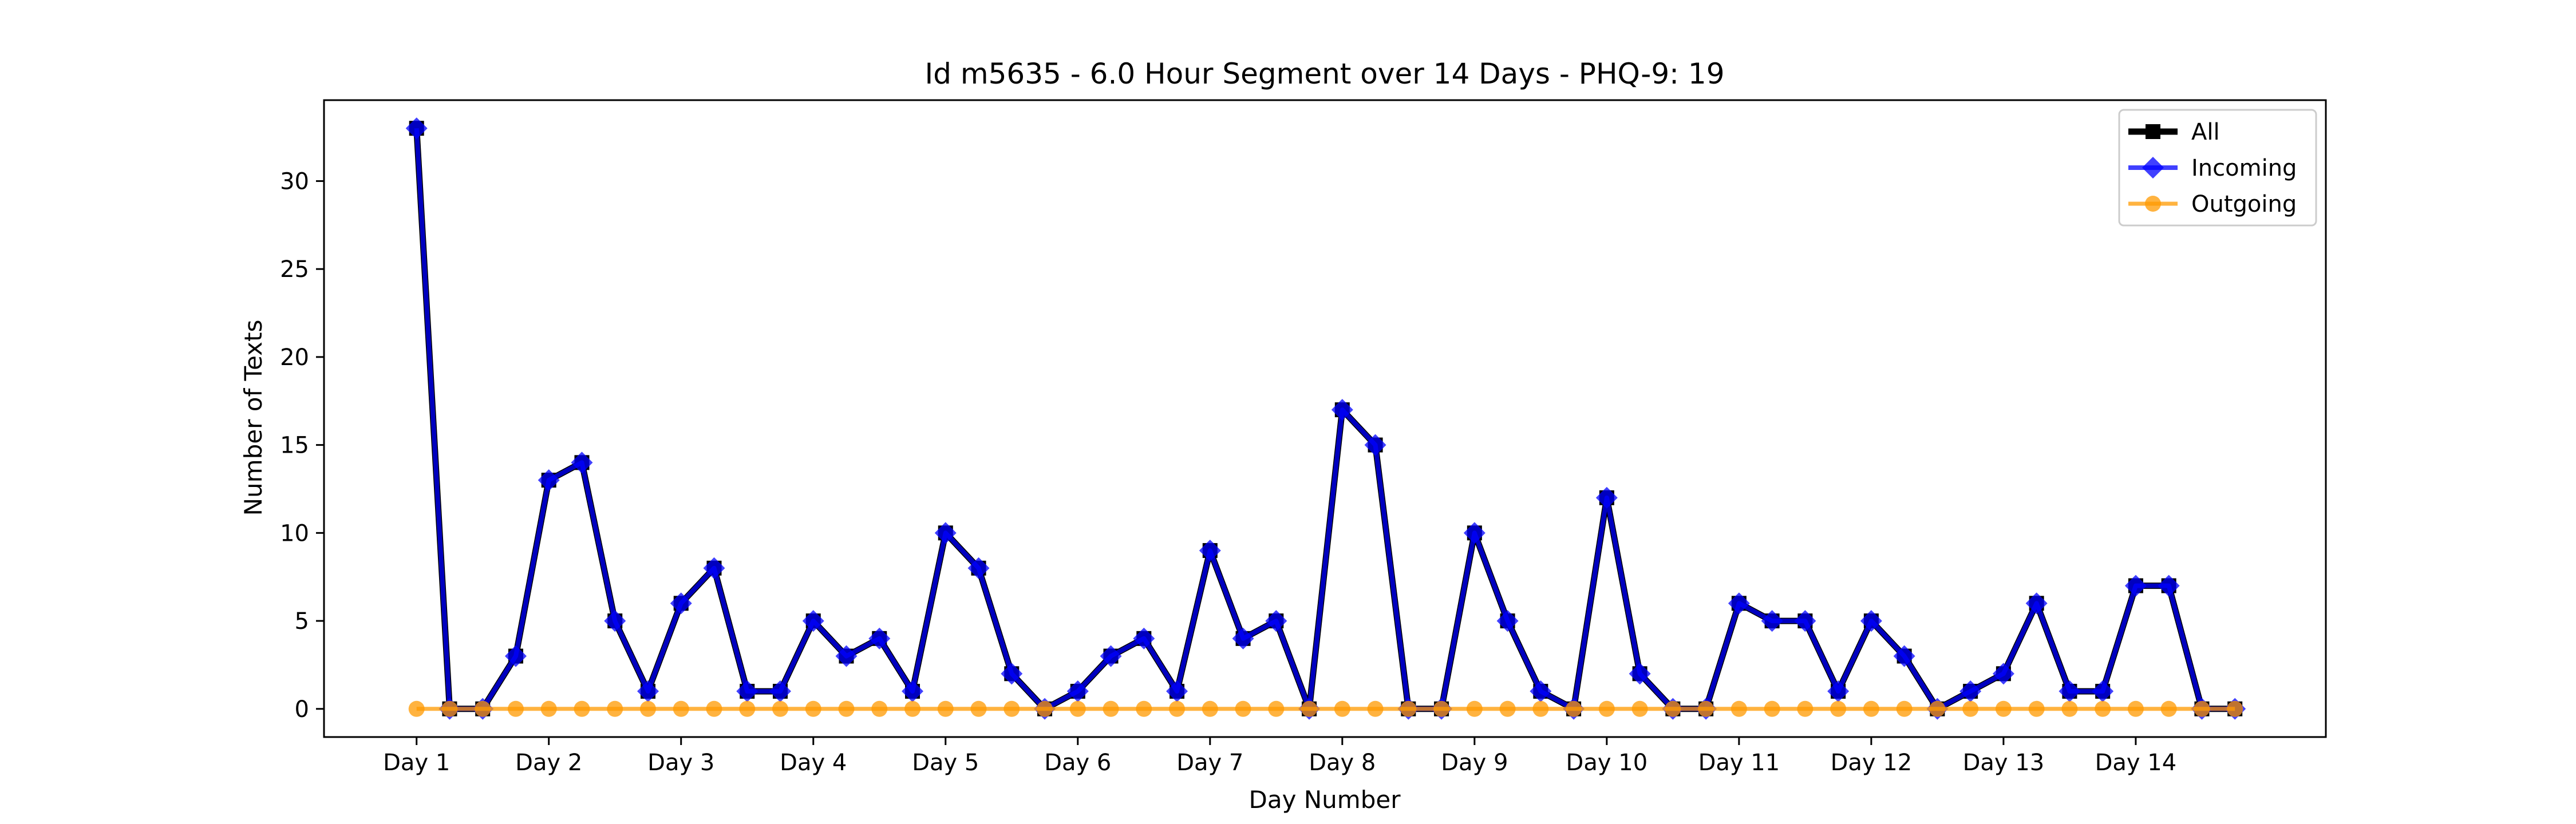 This screenshot has height=824, width=2576. Describe the element at coordinates (294, 357) in the screenshot. I see `y-tick-label: 20` at that location.